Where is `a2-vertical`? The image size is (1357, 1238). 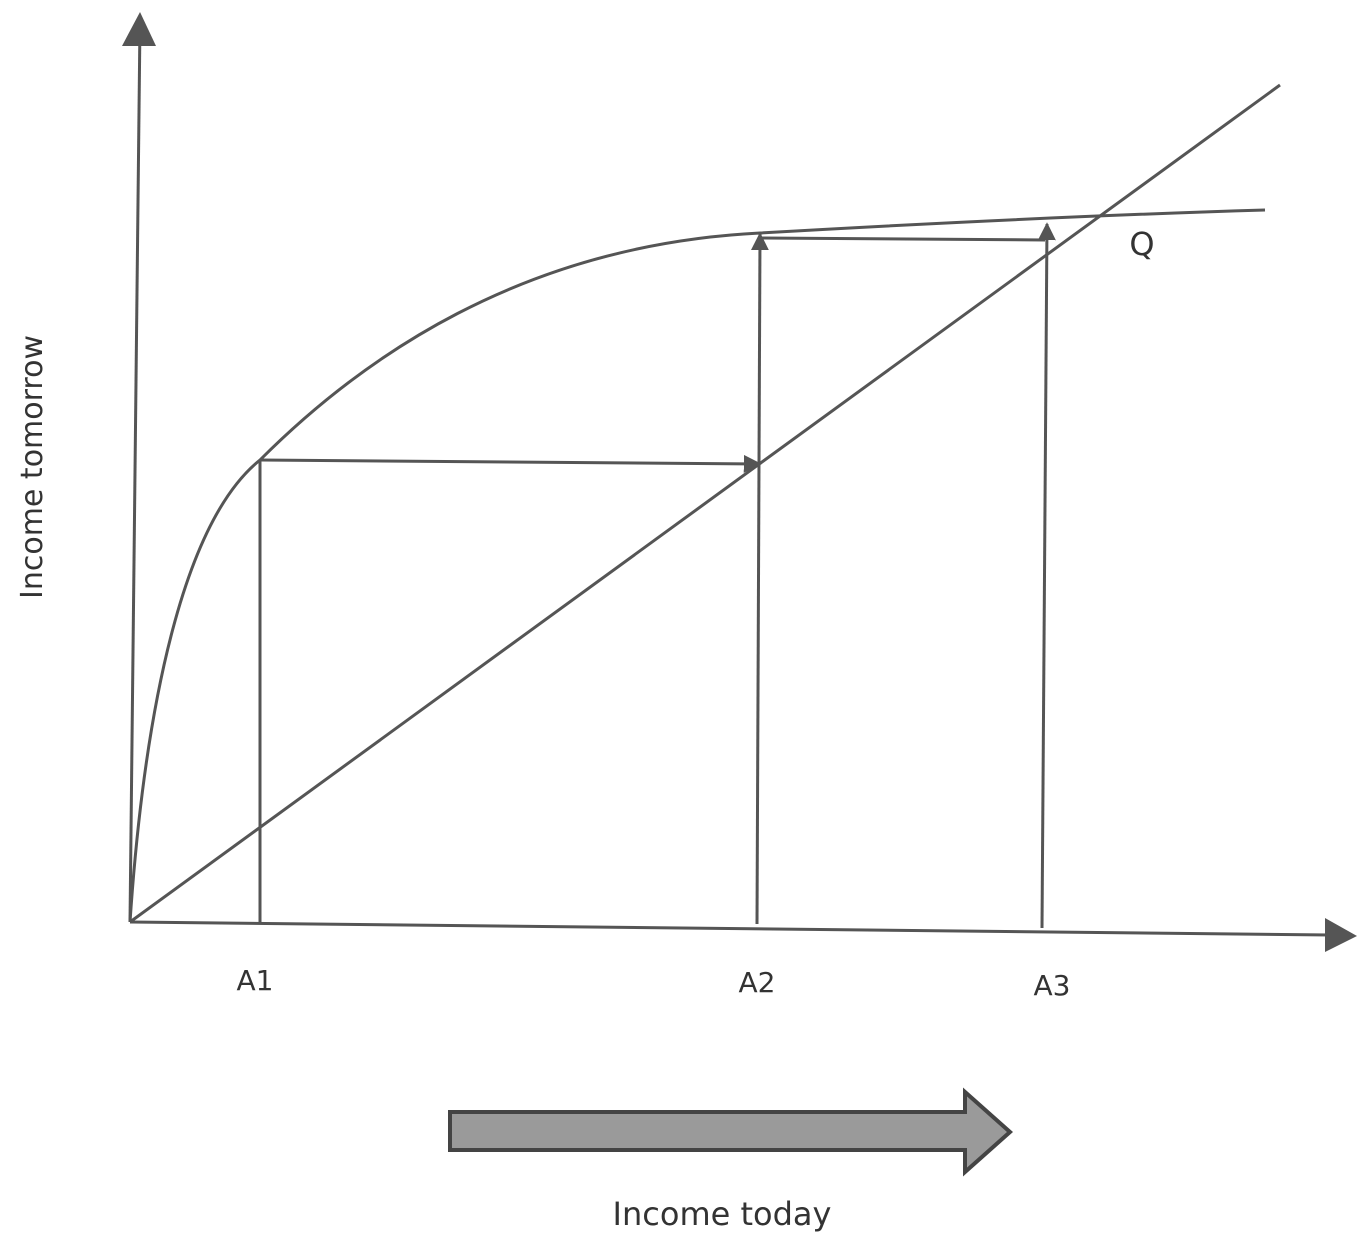
a2-vertical is located at coordinates (759, 578).